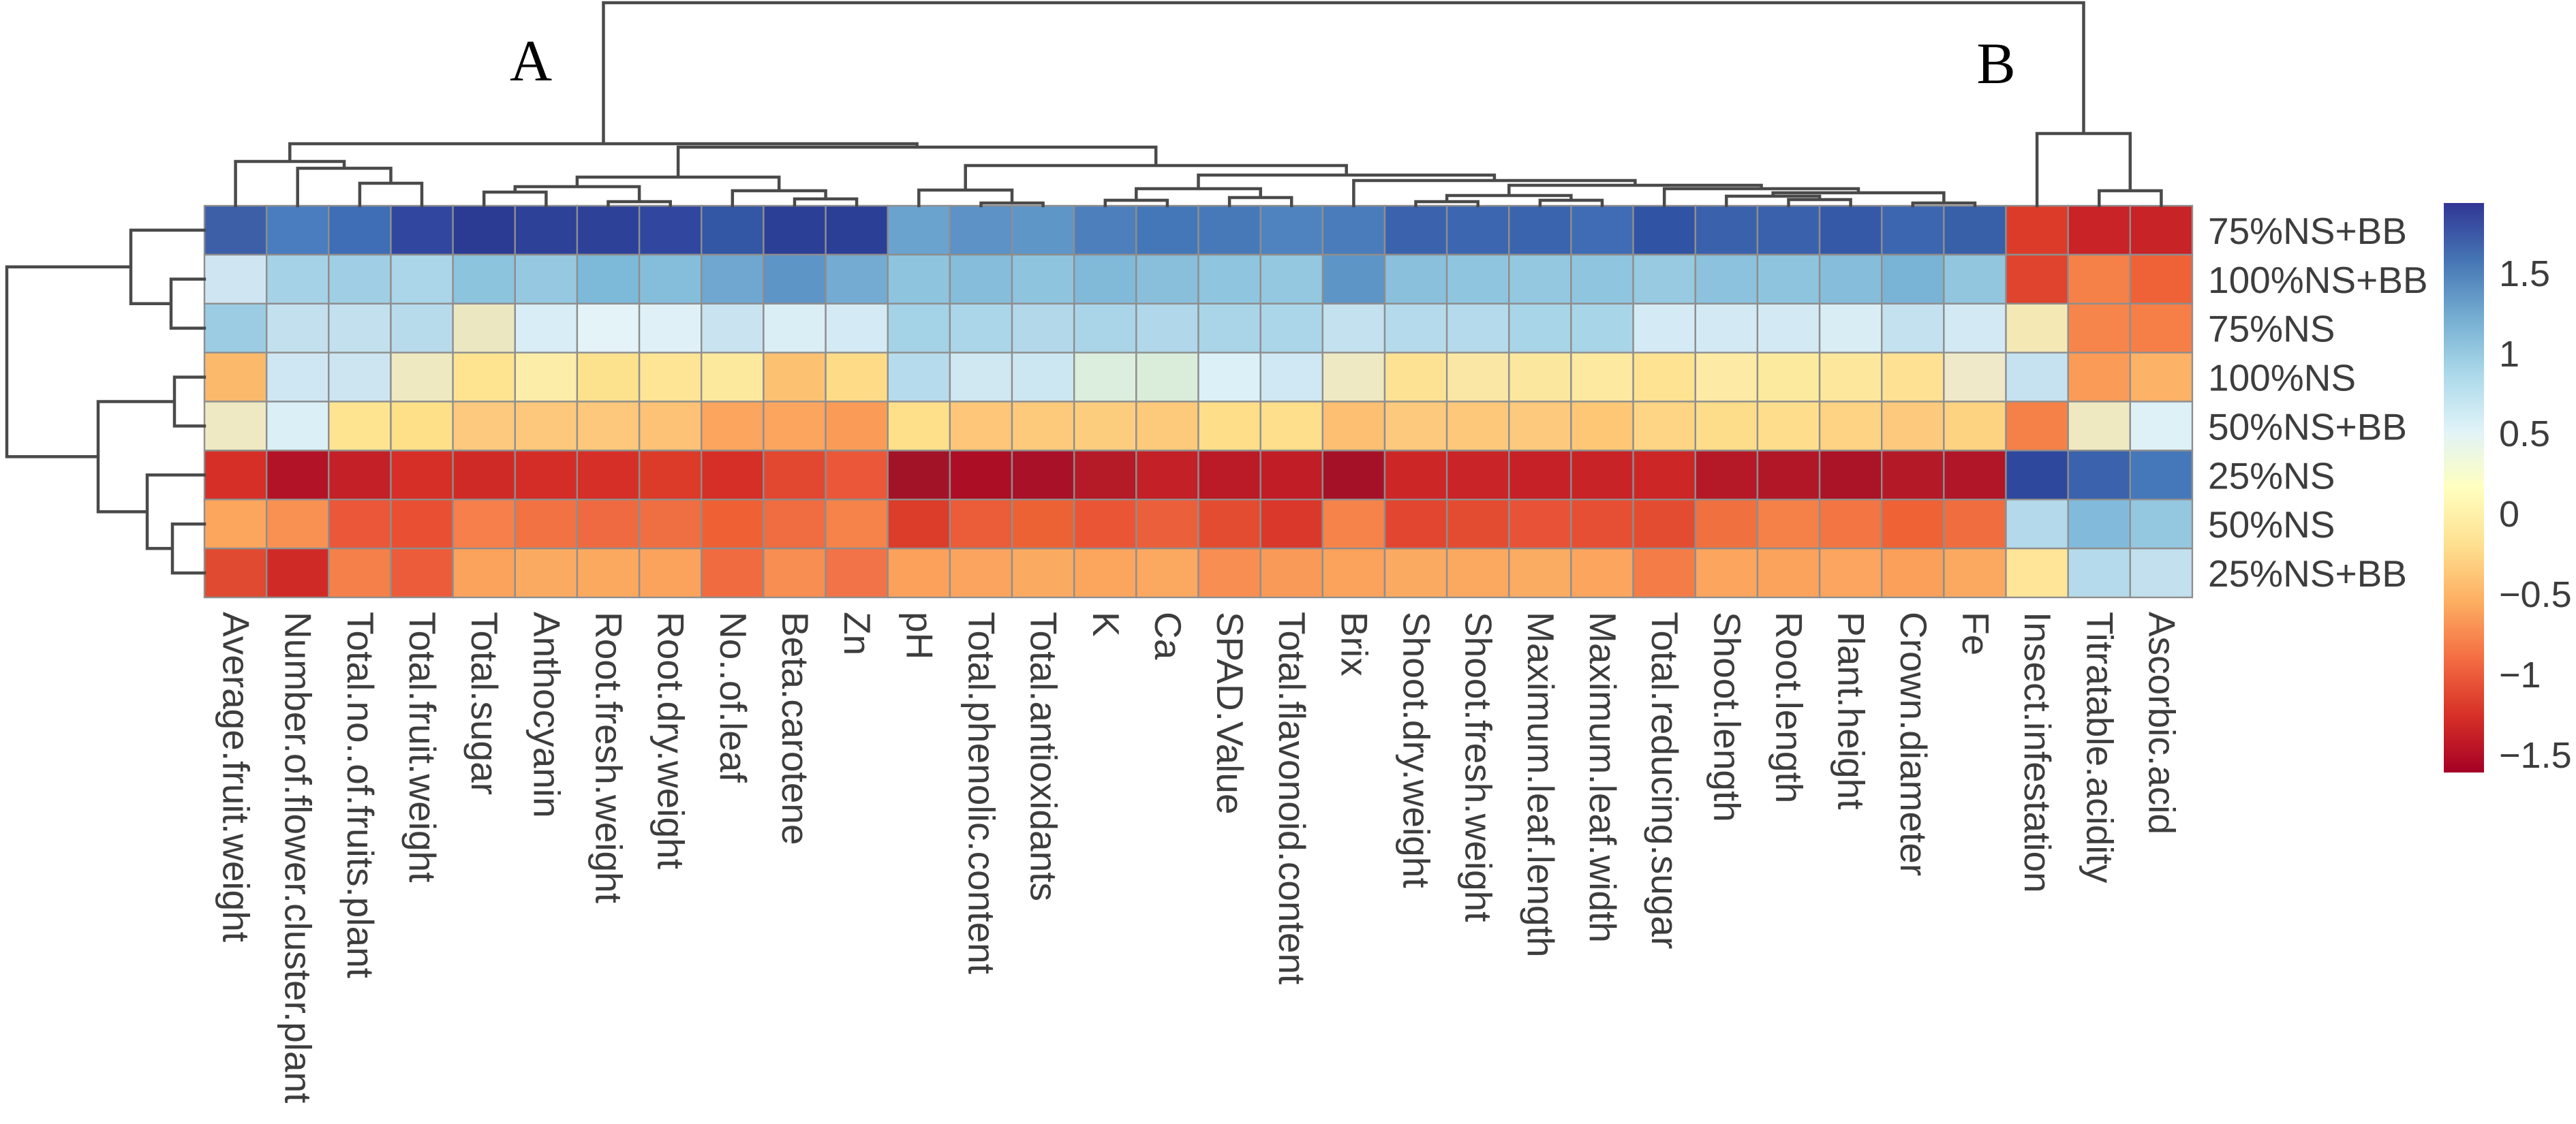 This screenshot has height=1124, width=2576. Describe the element at coordinates (2162, 723) in the screenshot. I see `svg-text: Ascorbic.acid` at that location.